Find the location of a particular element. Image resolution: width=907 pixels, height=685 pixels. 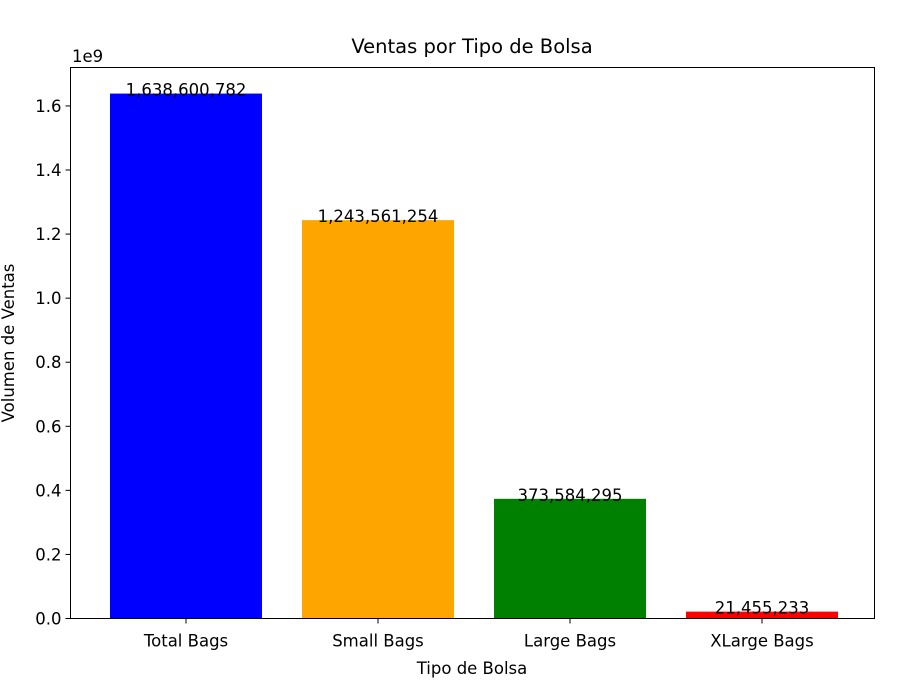

x-axis-label: Tipo de Bolsa is located at coordinates (472, 668).